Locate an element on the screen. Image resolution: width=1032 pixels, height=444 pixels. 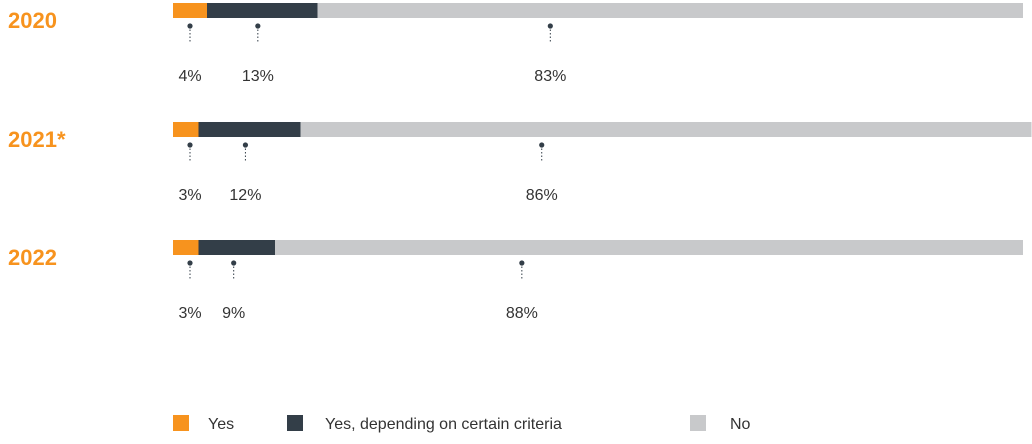
value-label-yes-2022: 3% is located at coordinates (189, 313).